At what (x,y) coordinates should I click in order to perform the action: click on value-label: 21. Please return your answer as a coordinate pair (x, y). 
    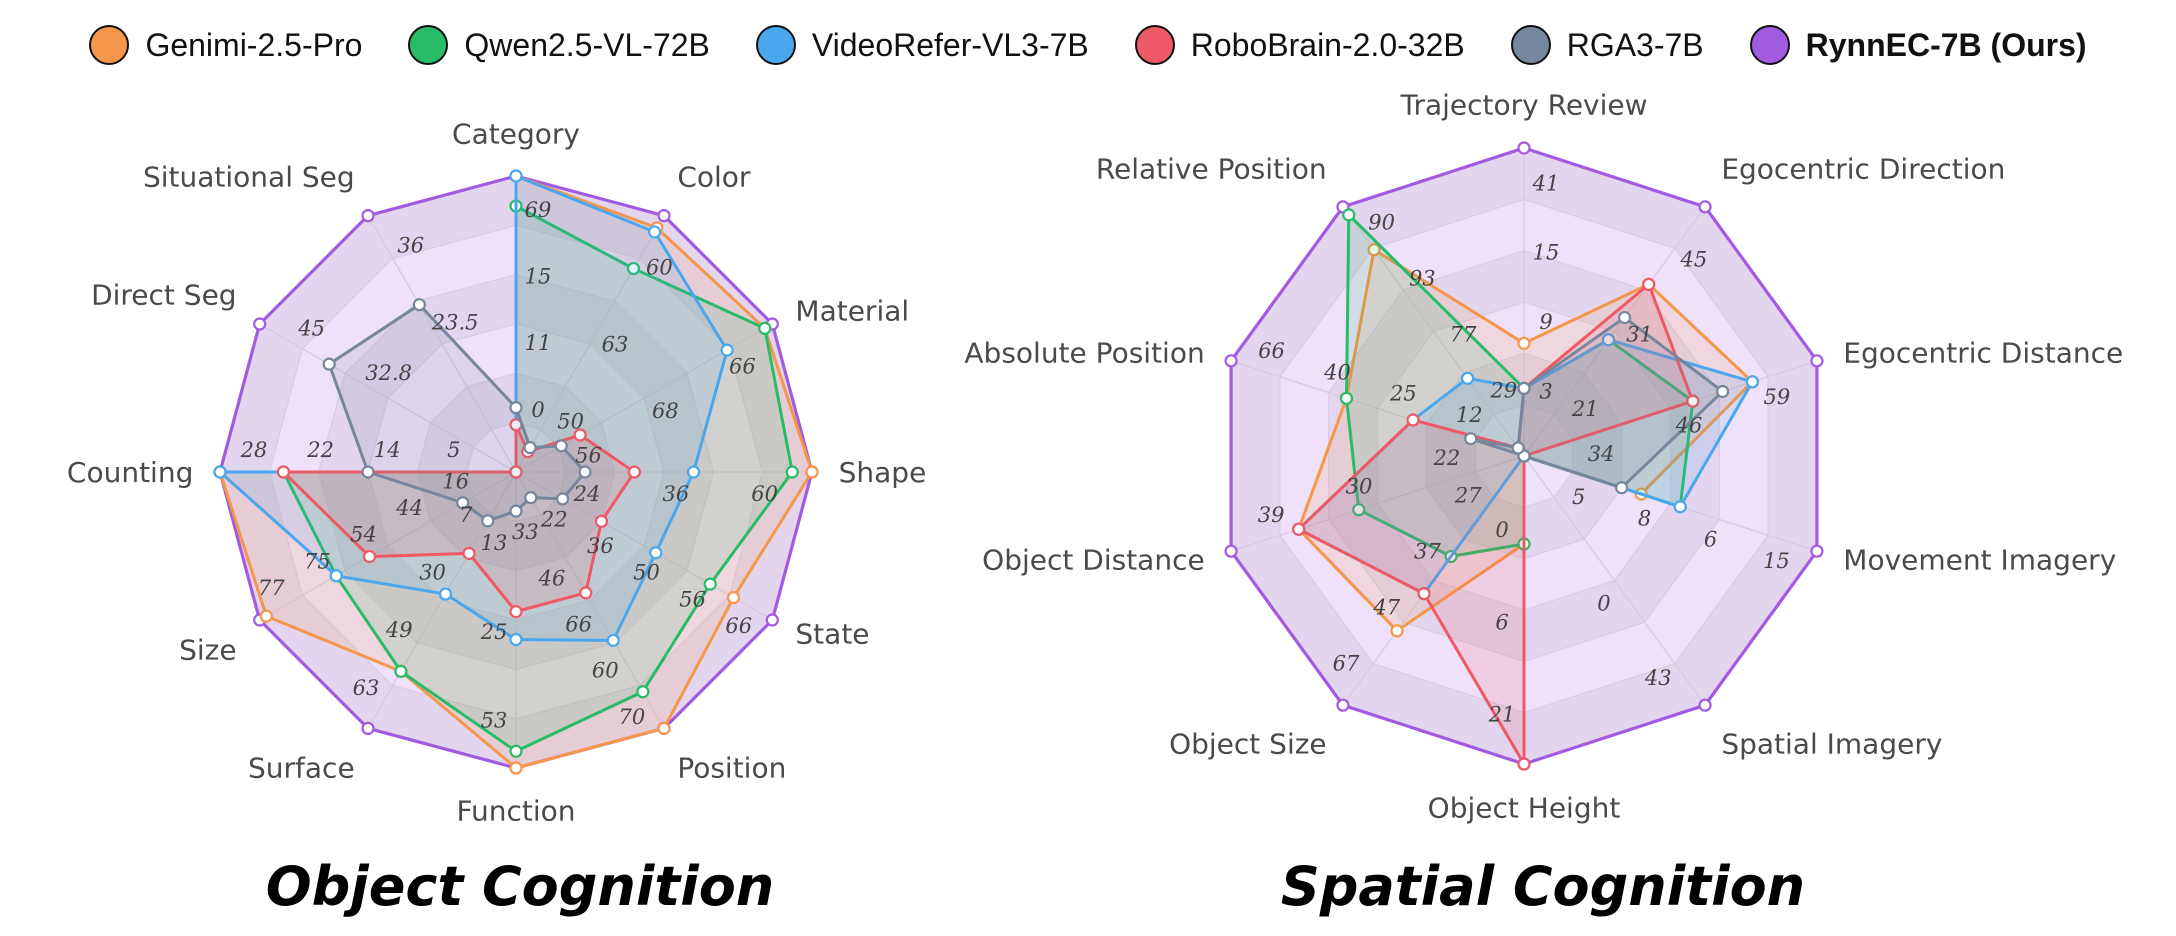
    Looking at the image, I should click on (1585, 409).